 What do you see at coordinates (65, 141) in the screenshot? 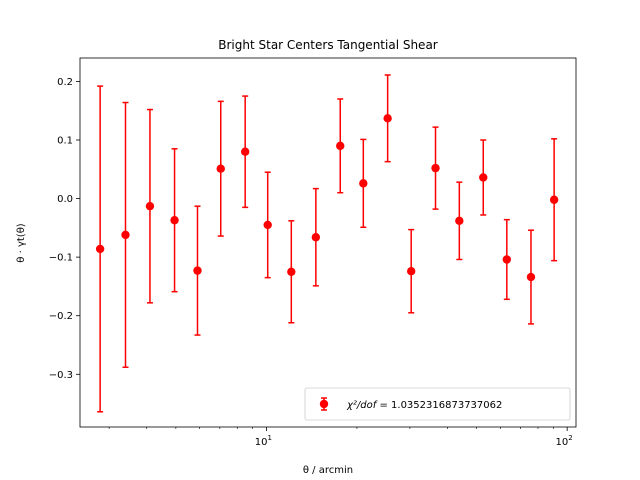
I see `y-tick-label: 0.1` at bounding box center [65, 141].